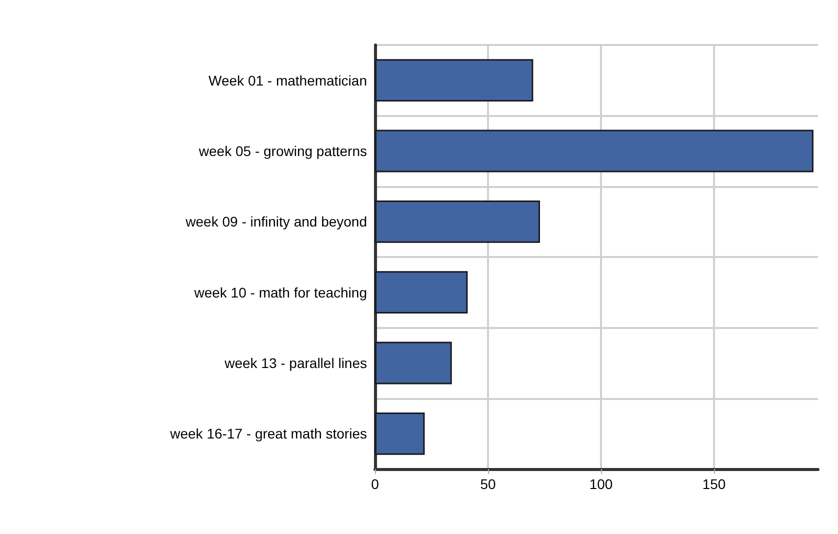 The height and width of the screenshot is (534, 838). I want to click on x-tick-label: 100, so click(601, 484).